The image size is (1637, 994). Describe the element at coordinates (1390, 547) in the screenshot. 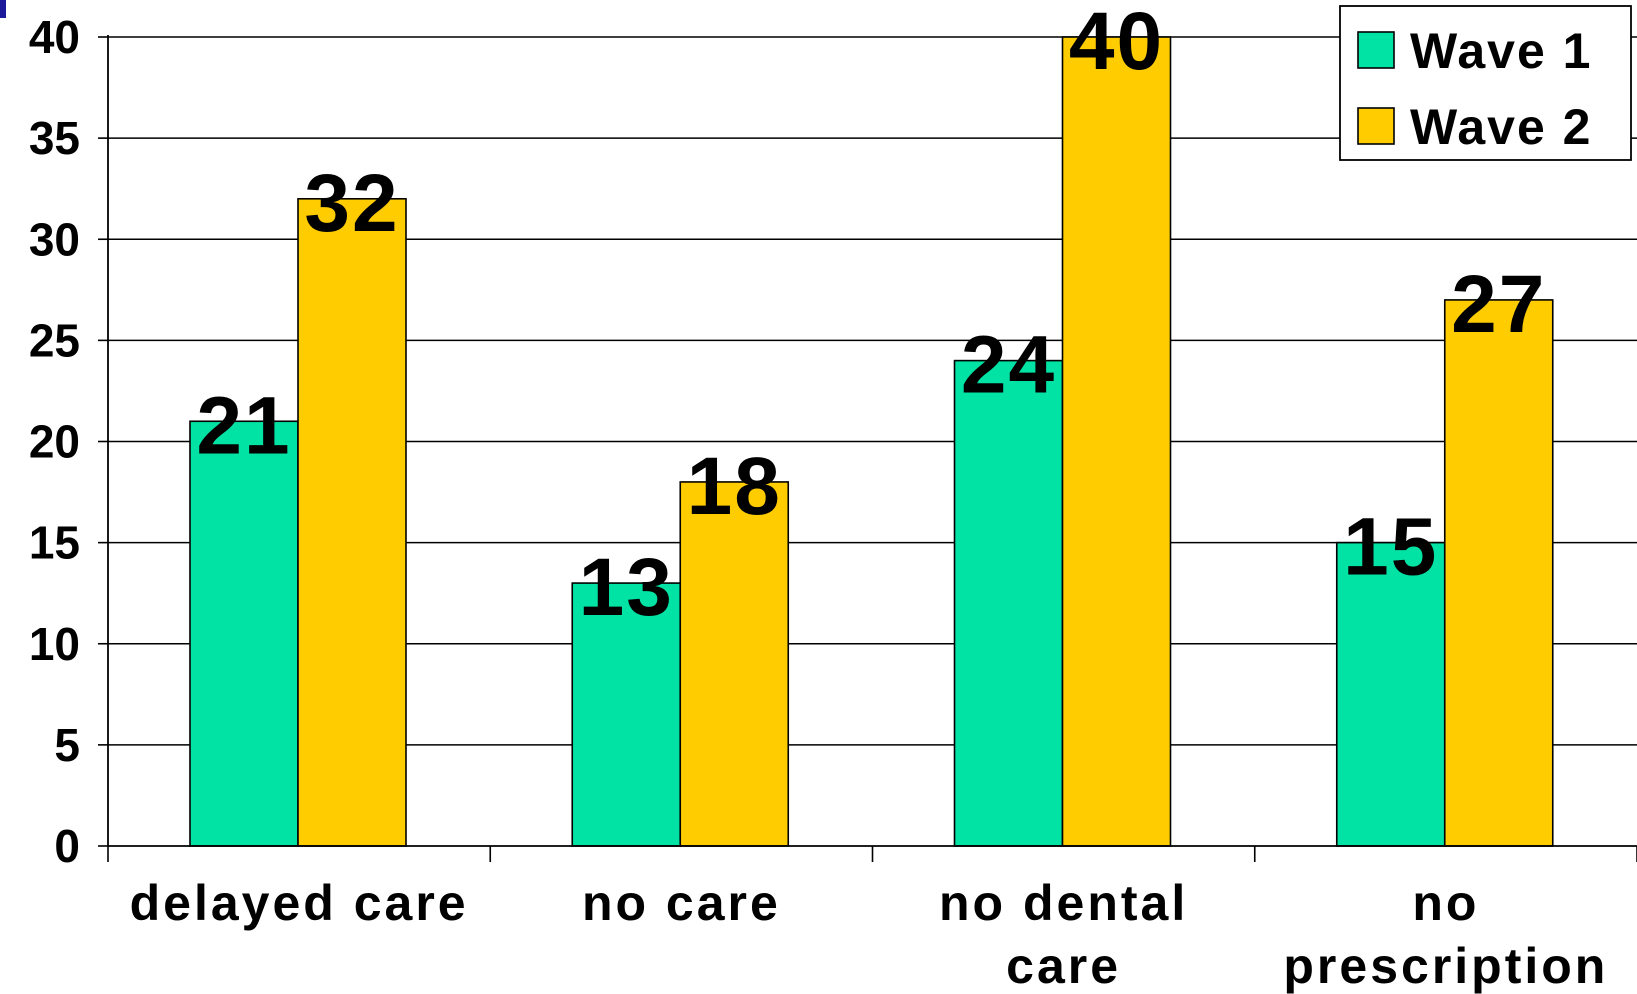

I see `data-label: 15` at that location.